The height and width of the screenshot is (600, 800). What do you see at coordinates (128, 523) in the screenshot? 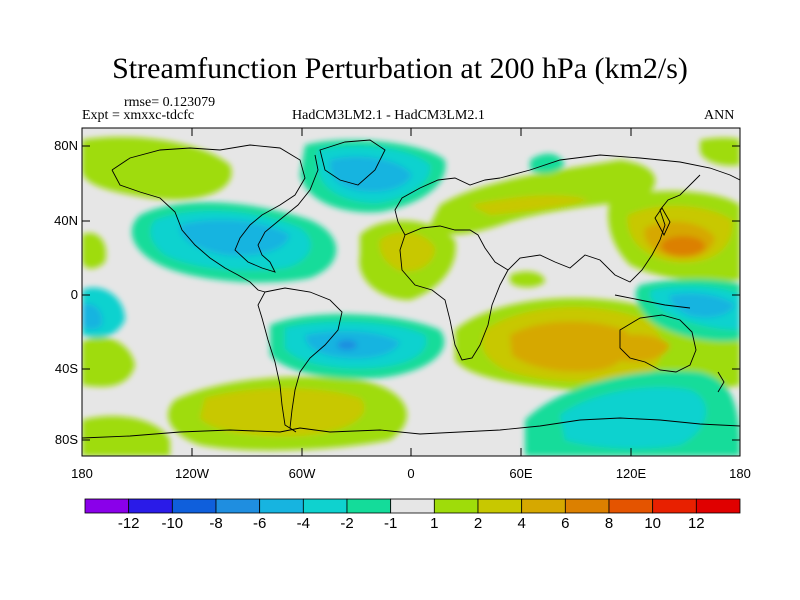
I see `colorbar-label: -12` at bounding box center [128, 523].